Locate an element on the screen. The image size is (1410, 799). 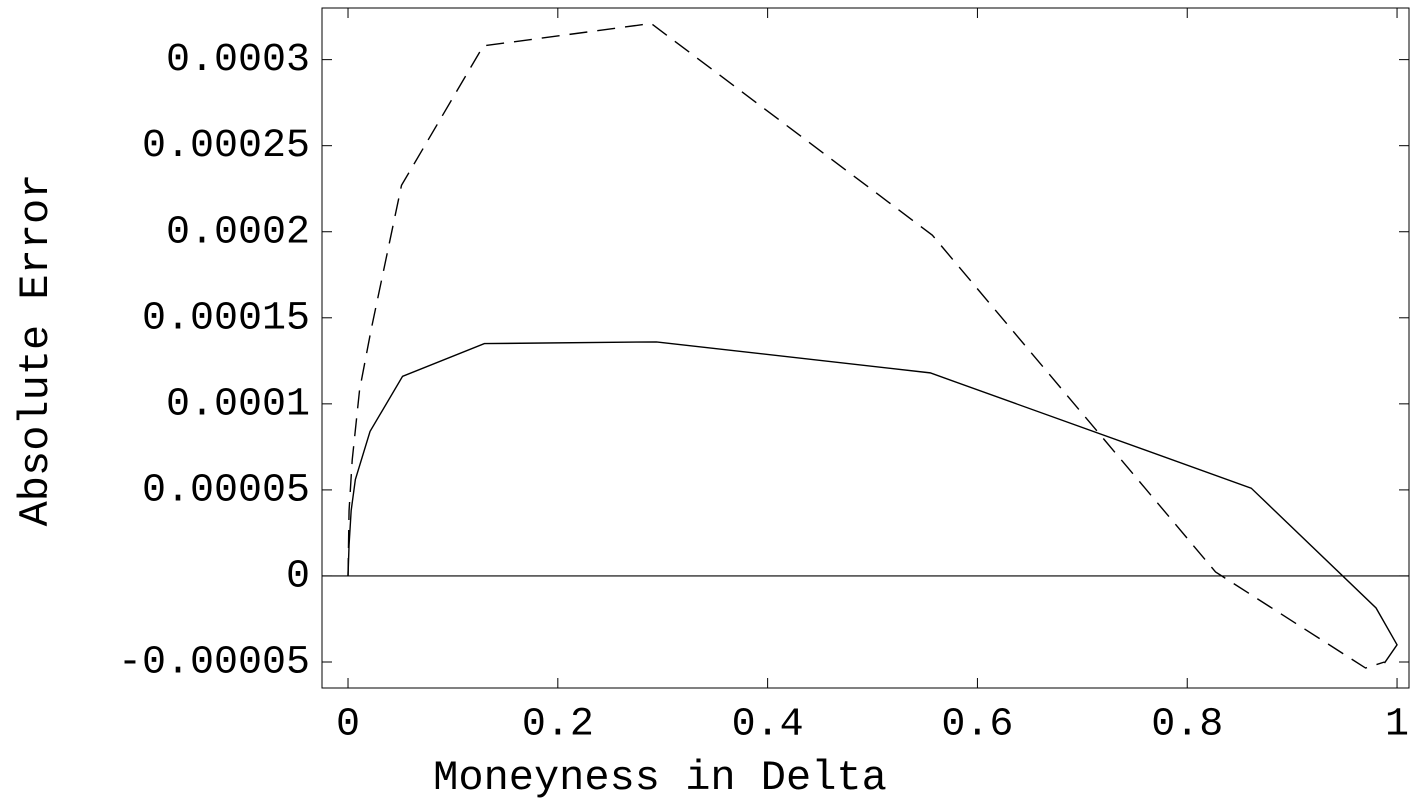
x-tick-label: 1 is located at coordinates (1397, 725).